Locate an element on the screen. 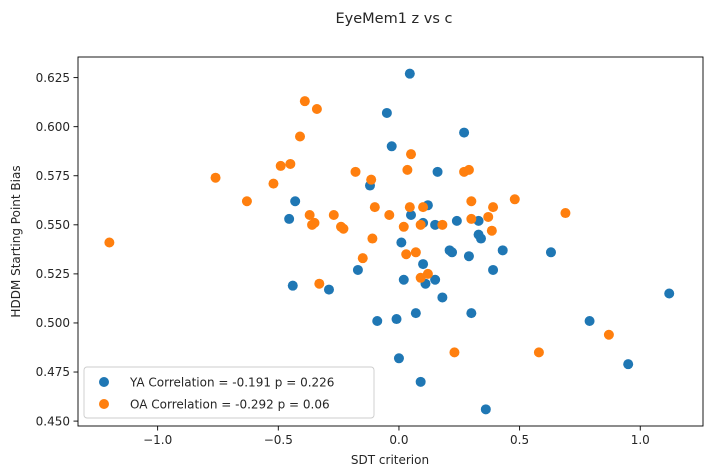  y-tick-label: 0.575 is located at coordinates (53, 176).